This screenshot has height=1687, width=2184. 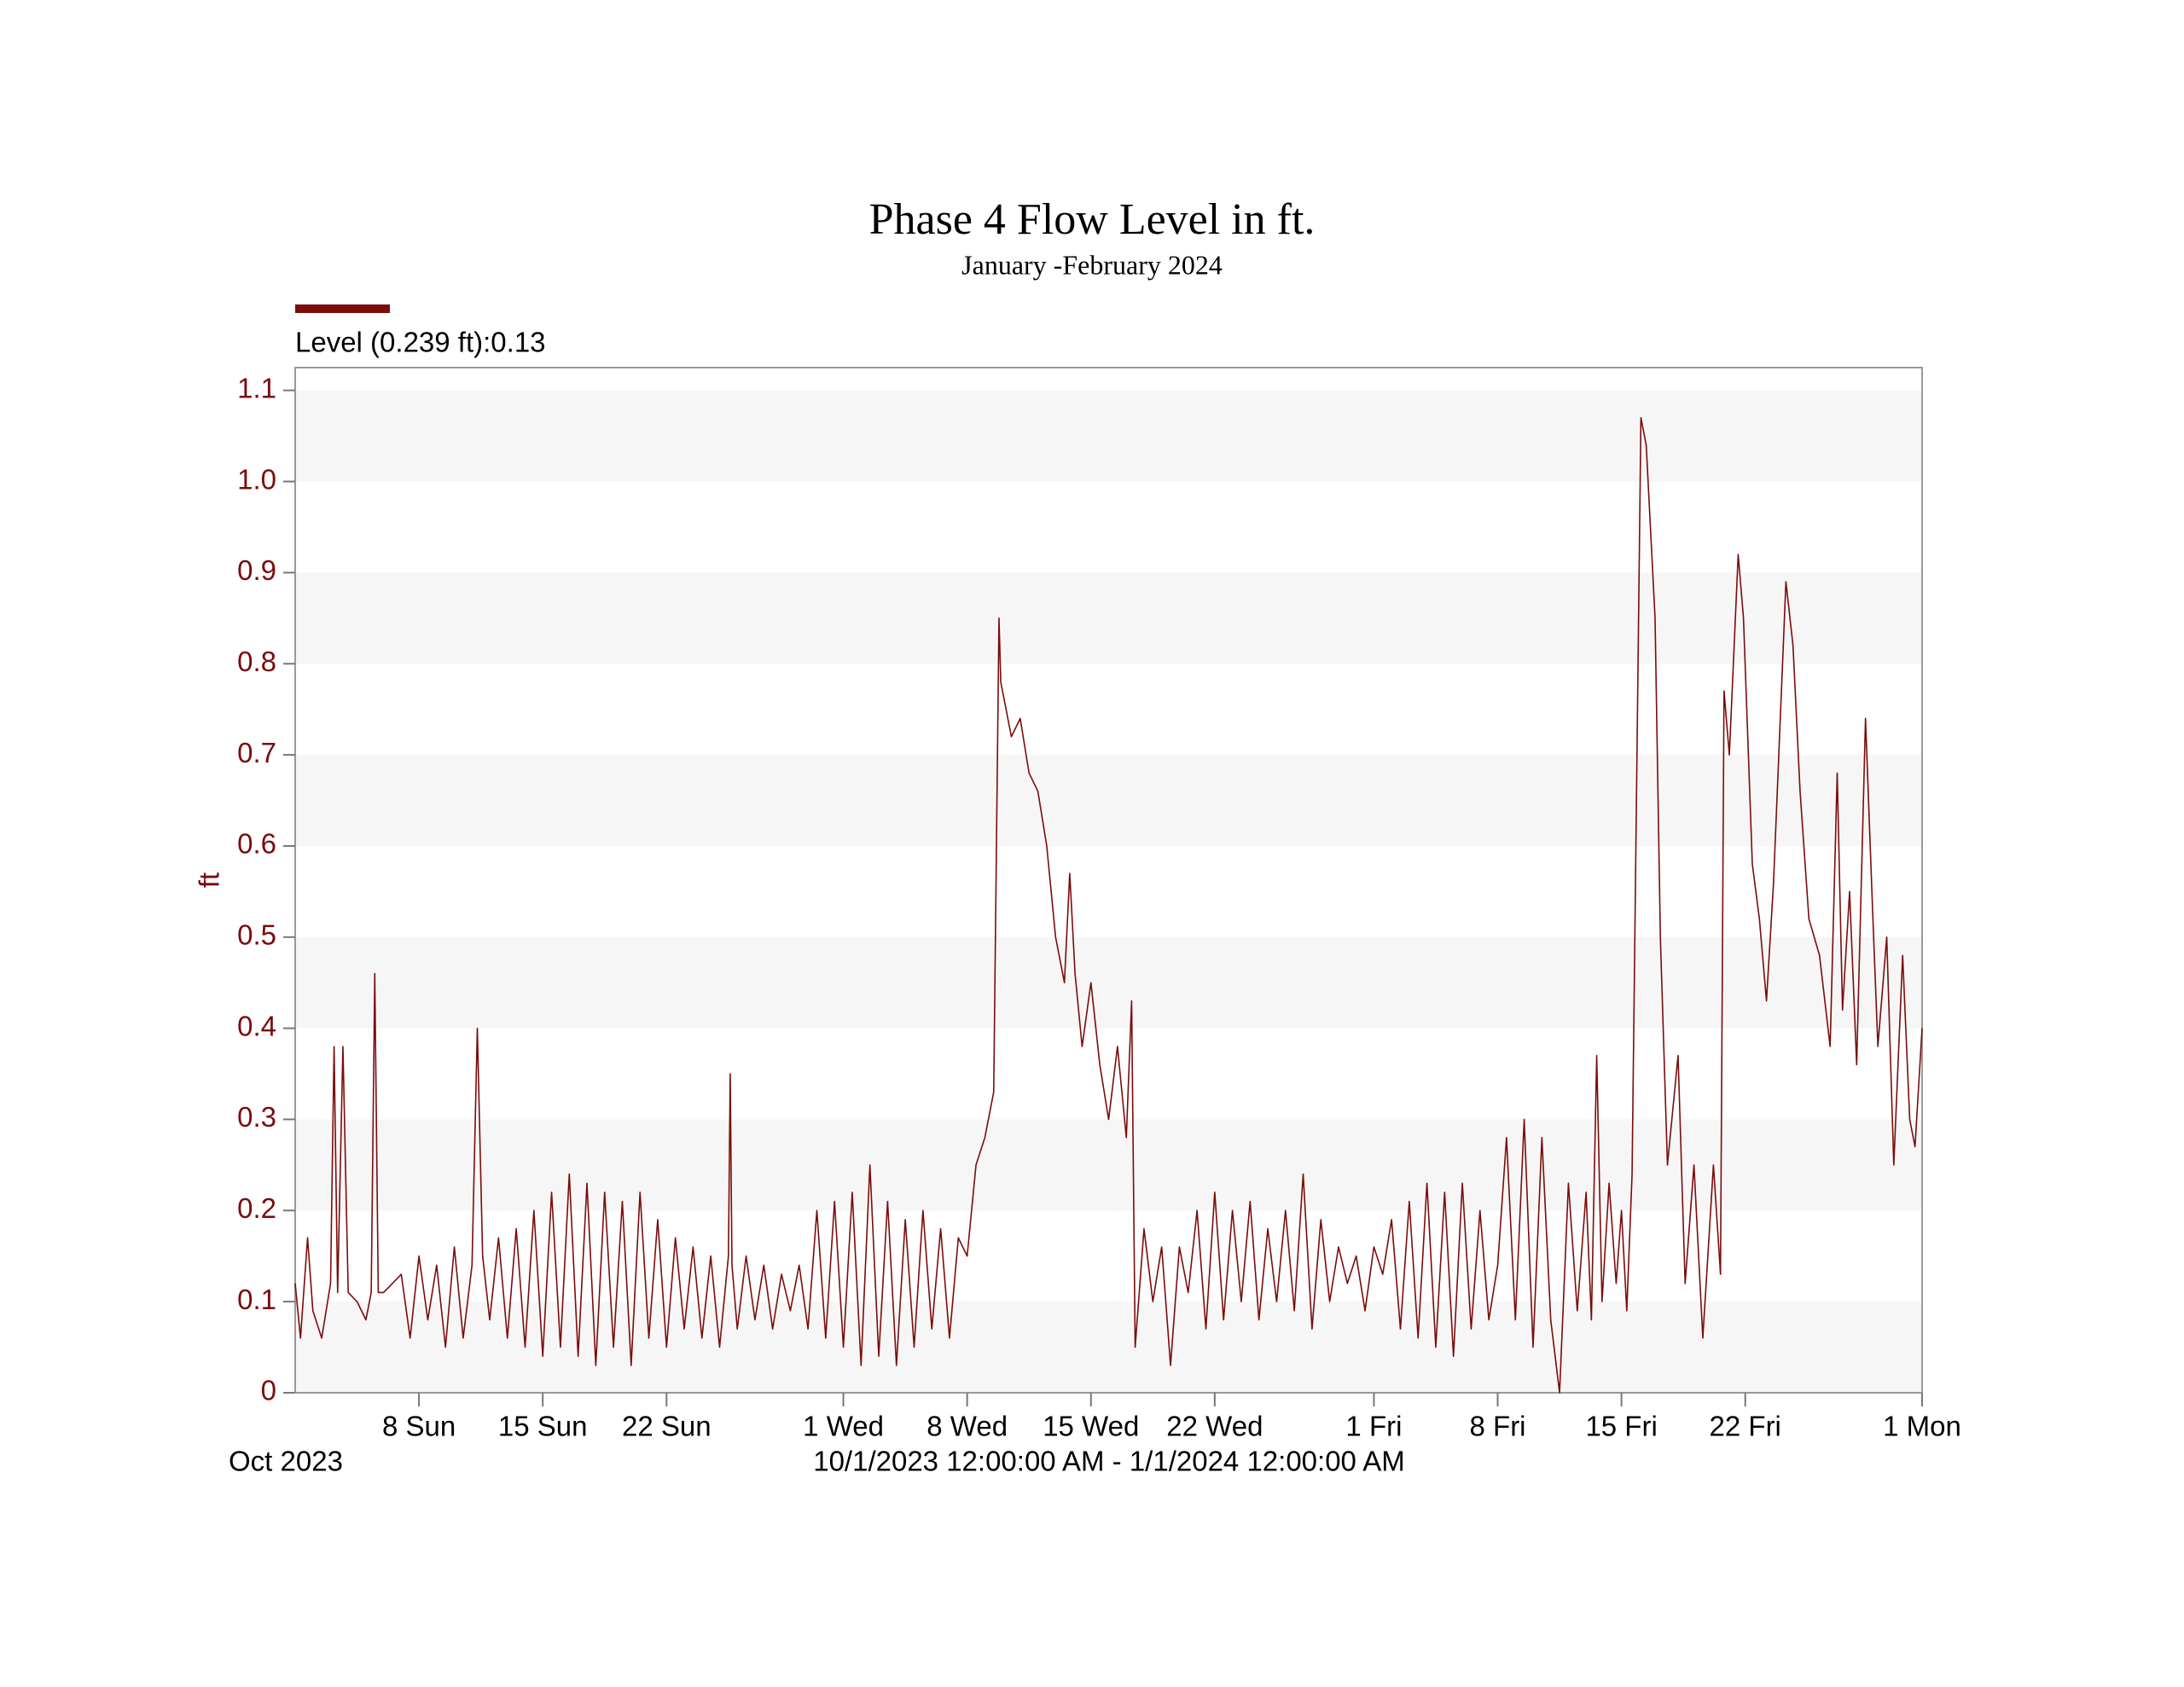 What do you see at coordinates (1621, 1427) in the screenshot?
I see `x-tick-label: 15 Fri` at bounding box center [1621, 1427].